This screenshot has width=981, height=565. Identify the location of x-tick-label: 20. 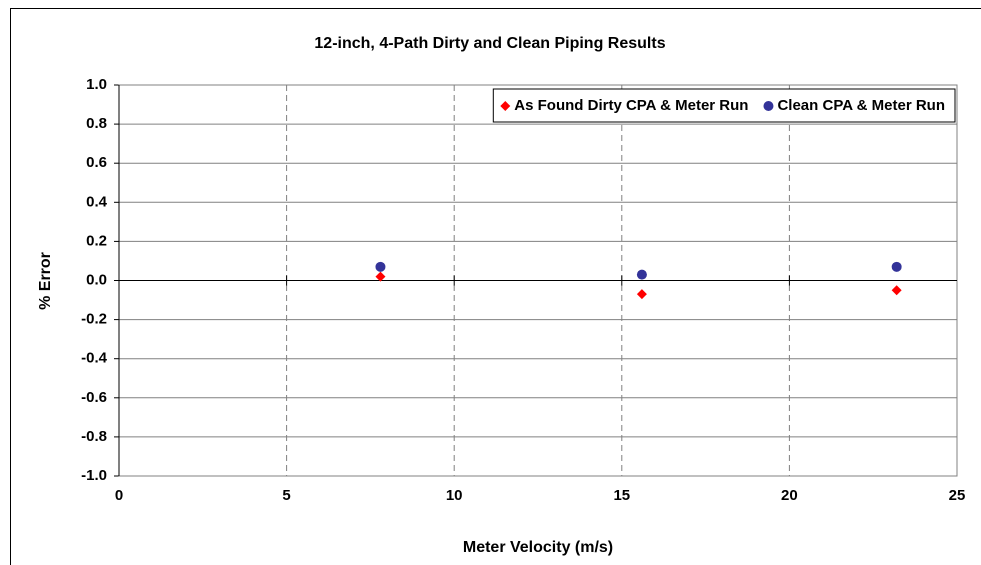
(789, 495).